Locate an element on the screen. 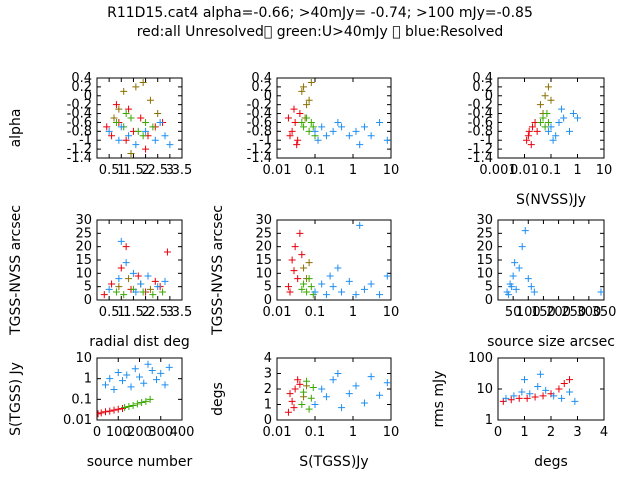  y-tick-label: 3 is located at coordinates (268, 374).